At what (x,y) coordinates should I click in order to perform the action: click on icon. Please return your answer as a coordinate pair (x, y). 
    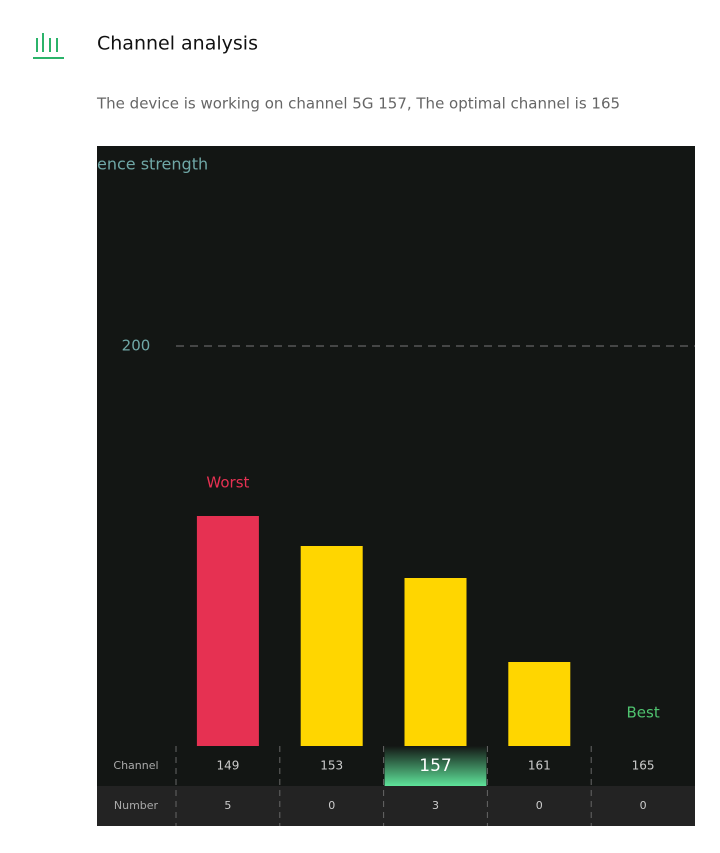
    Looking at the image, I should click on (48, 46).